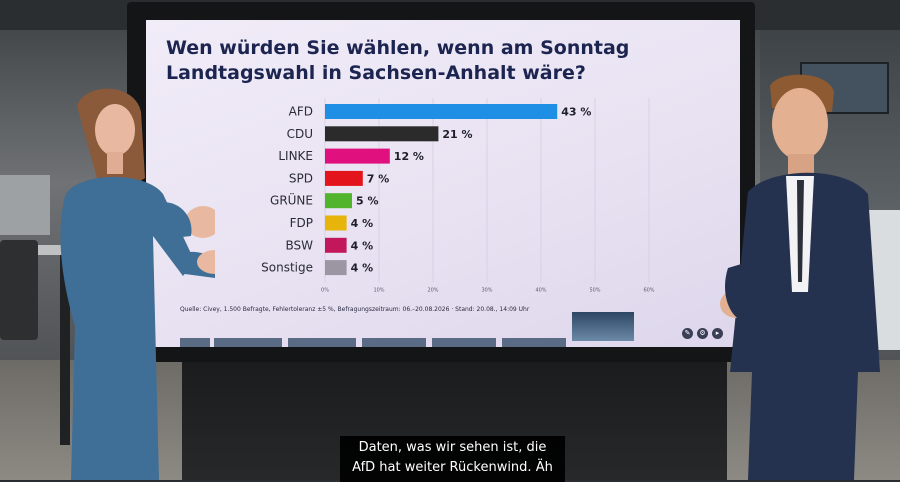 The image size is (900, 482). I want to click on x-tick-label: 50%, so click(594, 290).